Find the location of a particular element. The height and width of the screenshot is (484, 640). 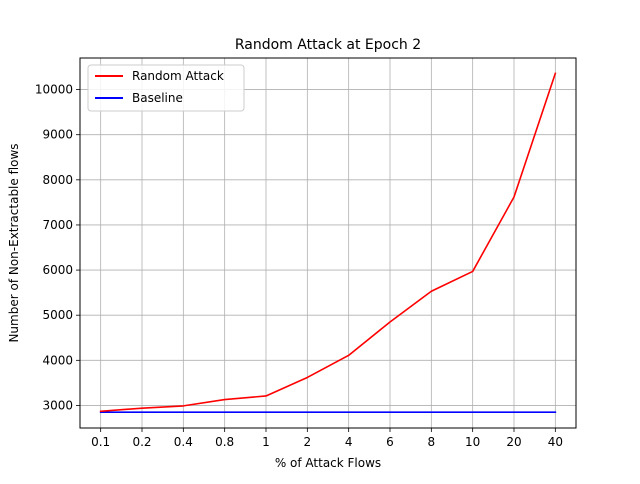

x-tick-label: 0.1 is located at coordinates (100, 442).